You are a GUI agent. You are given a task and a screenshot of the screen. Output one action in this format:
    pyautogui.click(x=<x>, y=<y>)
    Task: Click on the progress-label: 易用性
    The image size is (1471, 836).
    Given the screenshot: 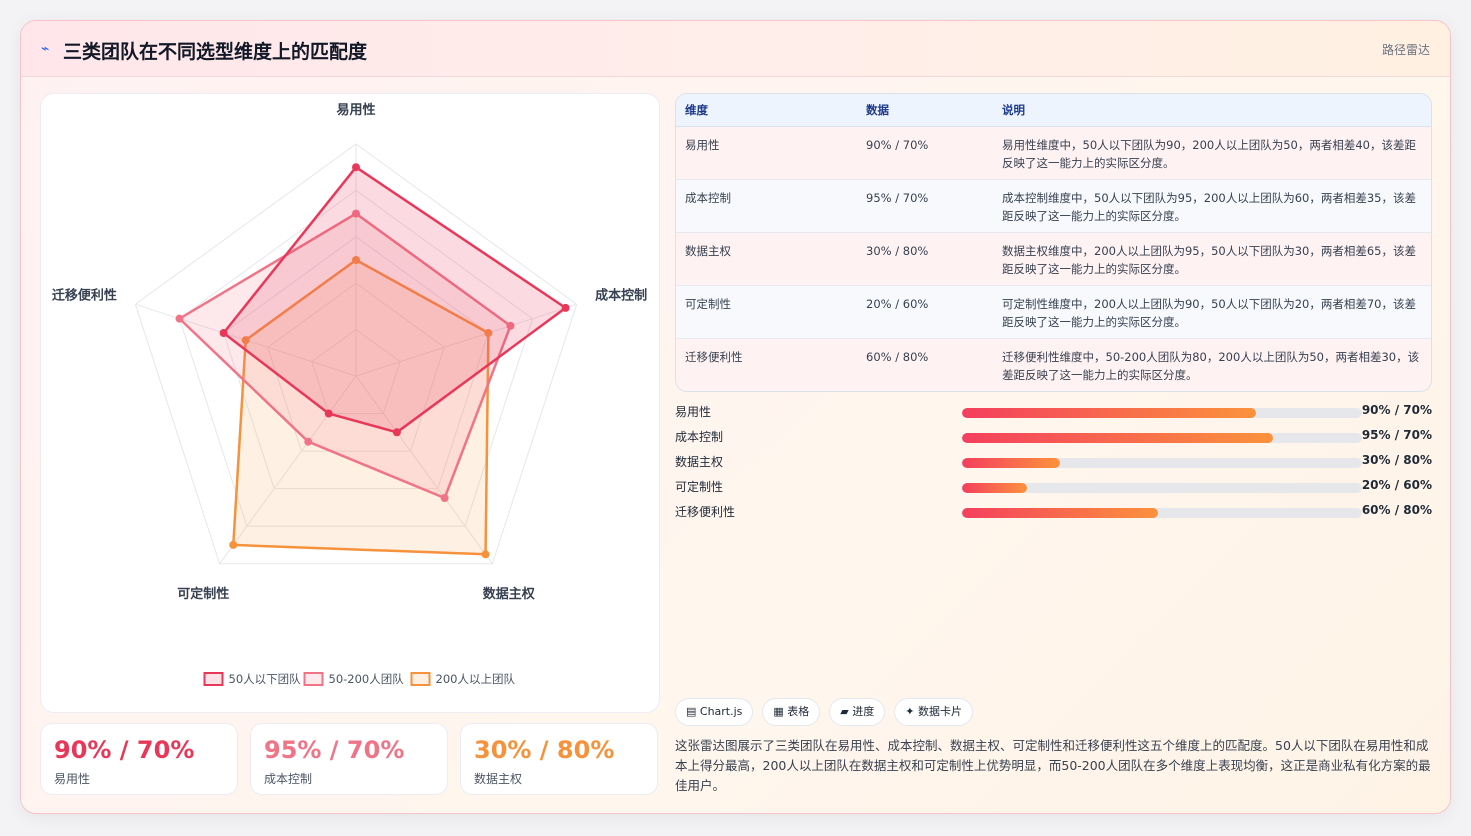 What is the action you would take?
    pyautogui.click(x=693, y=412)
    